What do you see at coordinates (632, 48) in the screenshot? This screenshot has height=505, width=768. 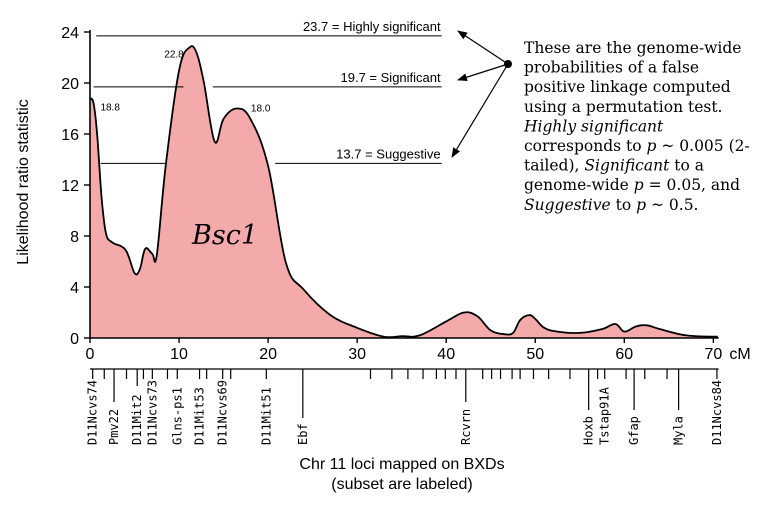 I see `annotation-line: These are the genome-wide` at bounding box center [632, 48].